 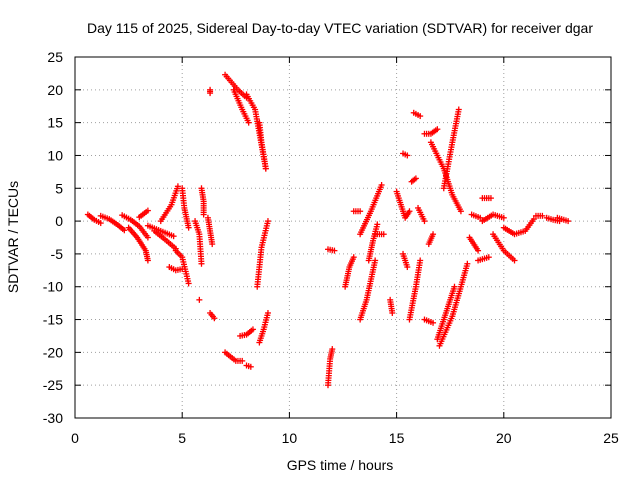 I want to click on y-tick-label: 10, so click(x=55, y=155).